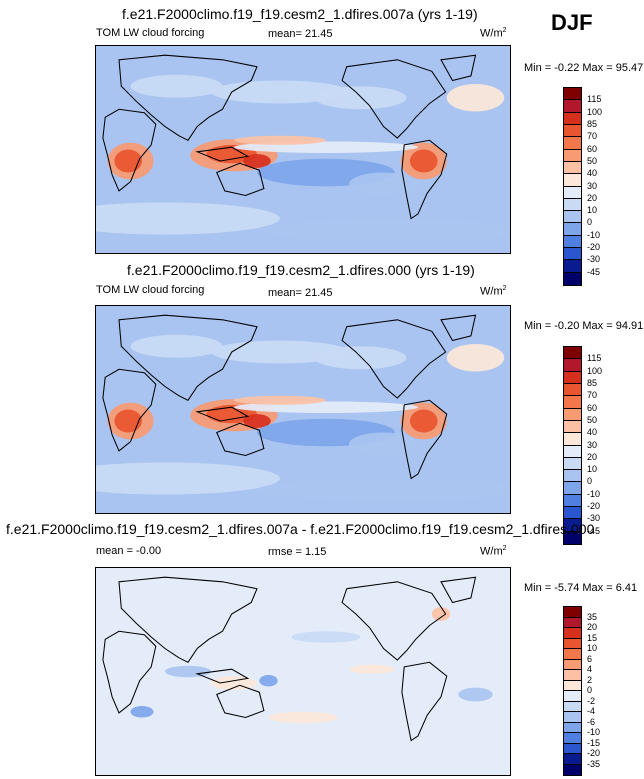 Image resolution: width=644 pixels, height=779 pixels. I want to click on panel3-minmax: Min = -5.74 Max = 6.41, so click(581, 588).